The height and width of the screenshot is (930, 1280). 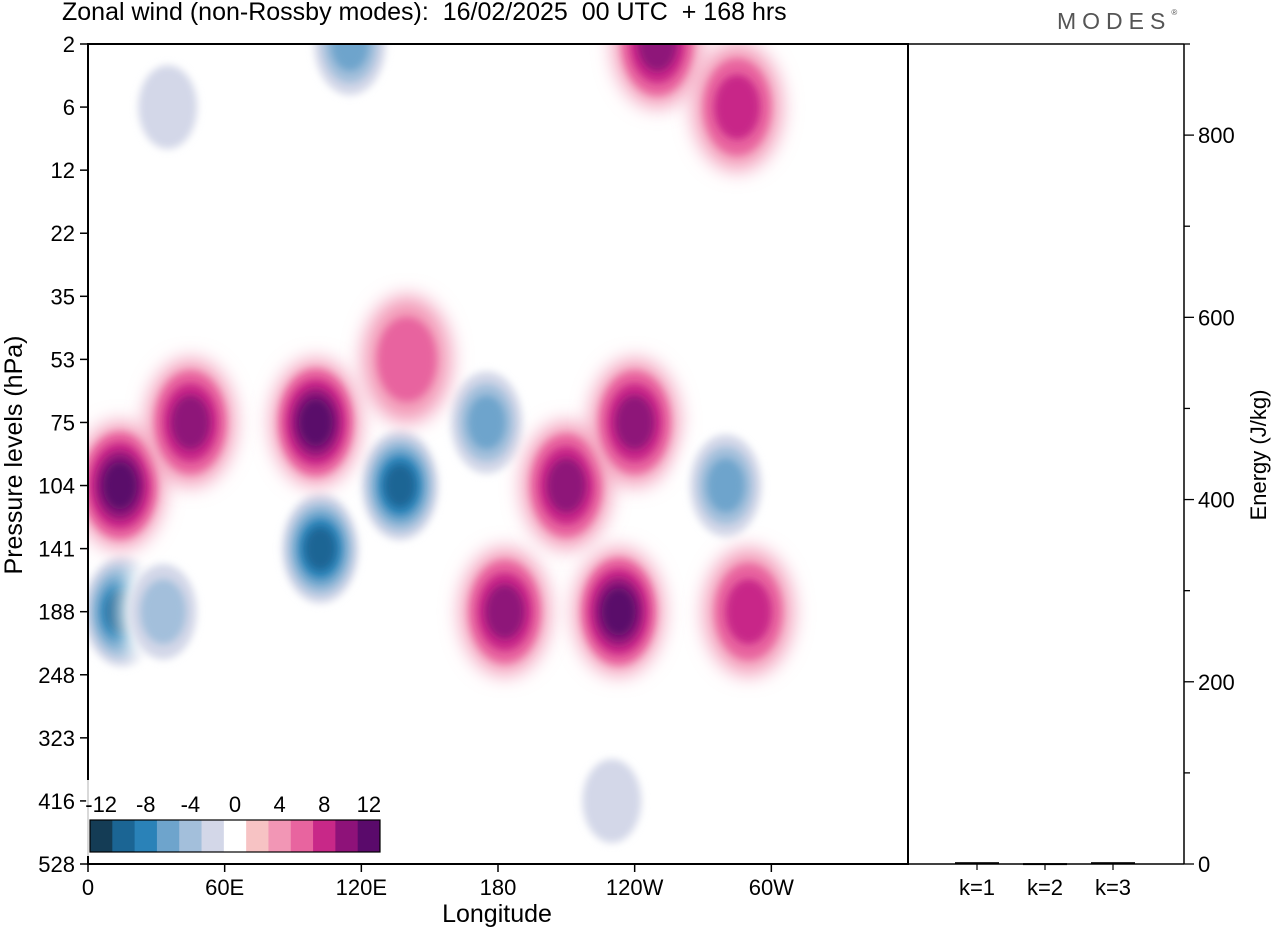 I want to click on colorbar-label: 12, so click(x=369, y=804).